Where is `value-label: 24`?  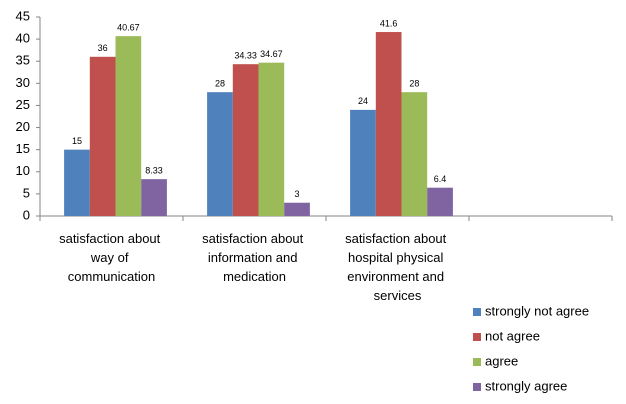 value-label: 24 is located at coordinates (363, 101).